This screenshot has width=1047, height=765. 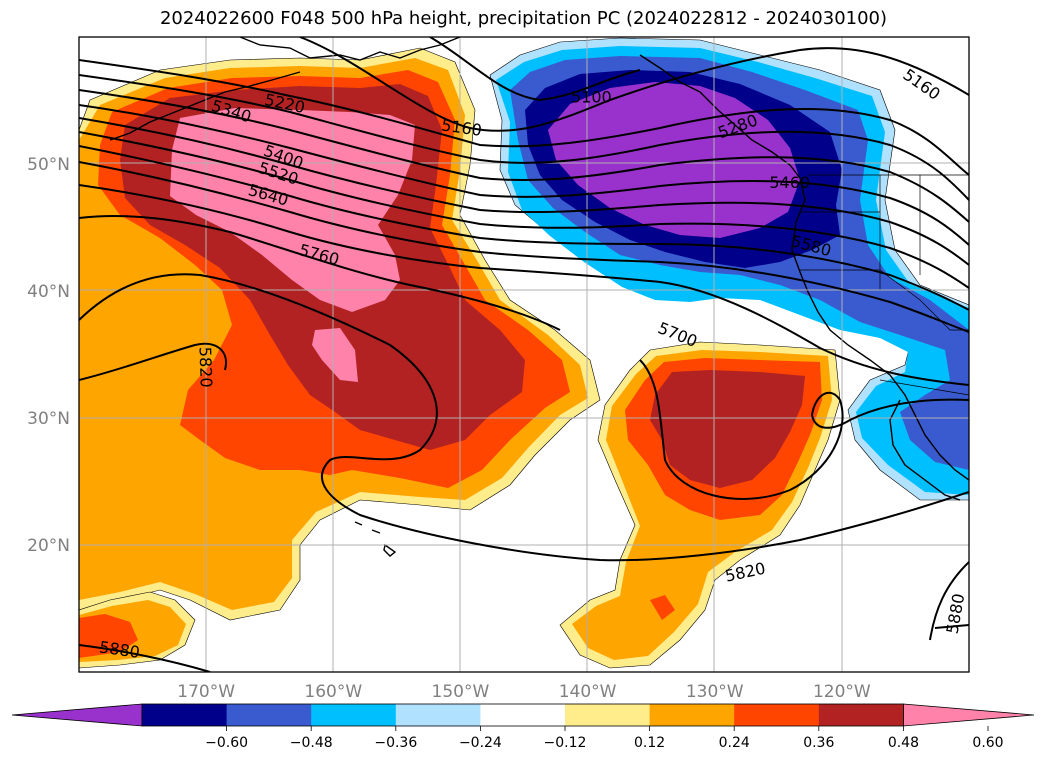 I want to click on anomaly-0.60-west, so click(x=292, y=210).